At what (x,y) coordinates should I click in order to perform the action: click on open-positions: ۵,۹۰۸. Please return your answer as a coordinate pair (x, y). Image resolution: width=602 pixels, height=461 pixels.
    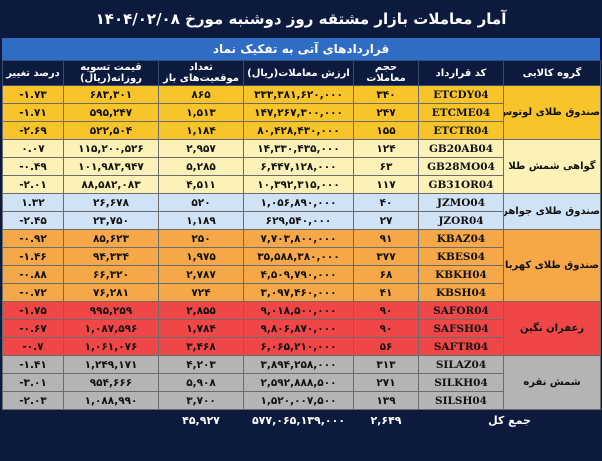
    Looking at the image, I should click on (201, 382).